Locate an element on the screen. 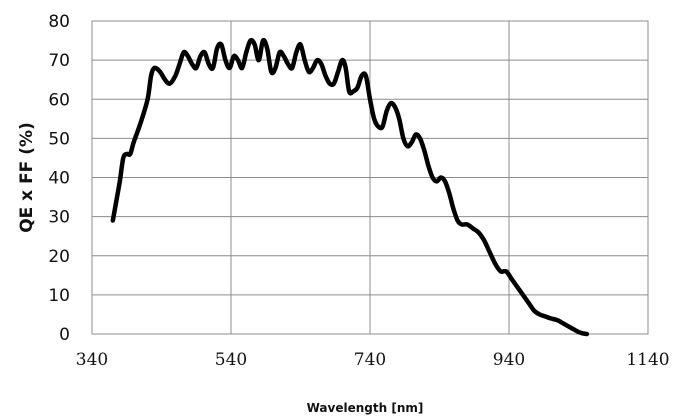  y-tick-label: 80 is located at coordinates (59, 22).